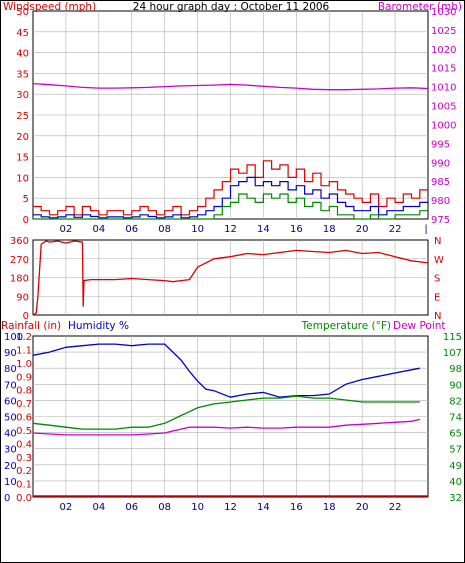 The height and width of the screenshot is (563, 465). I want to click on hour-tick-label: 12, so click(230, 229).